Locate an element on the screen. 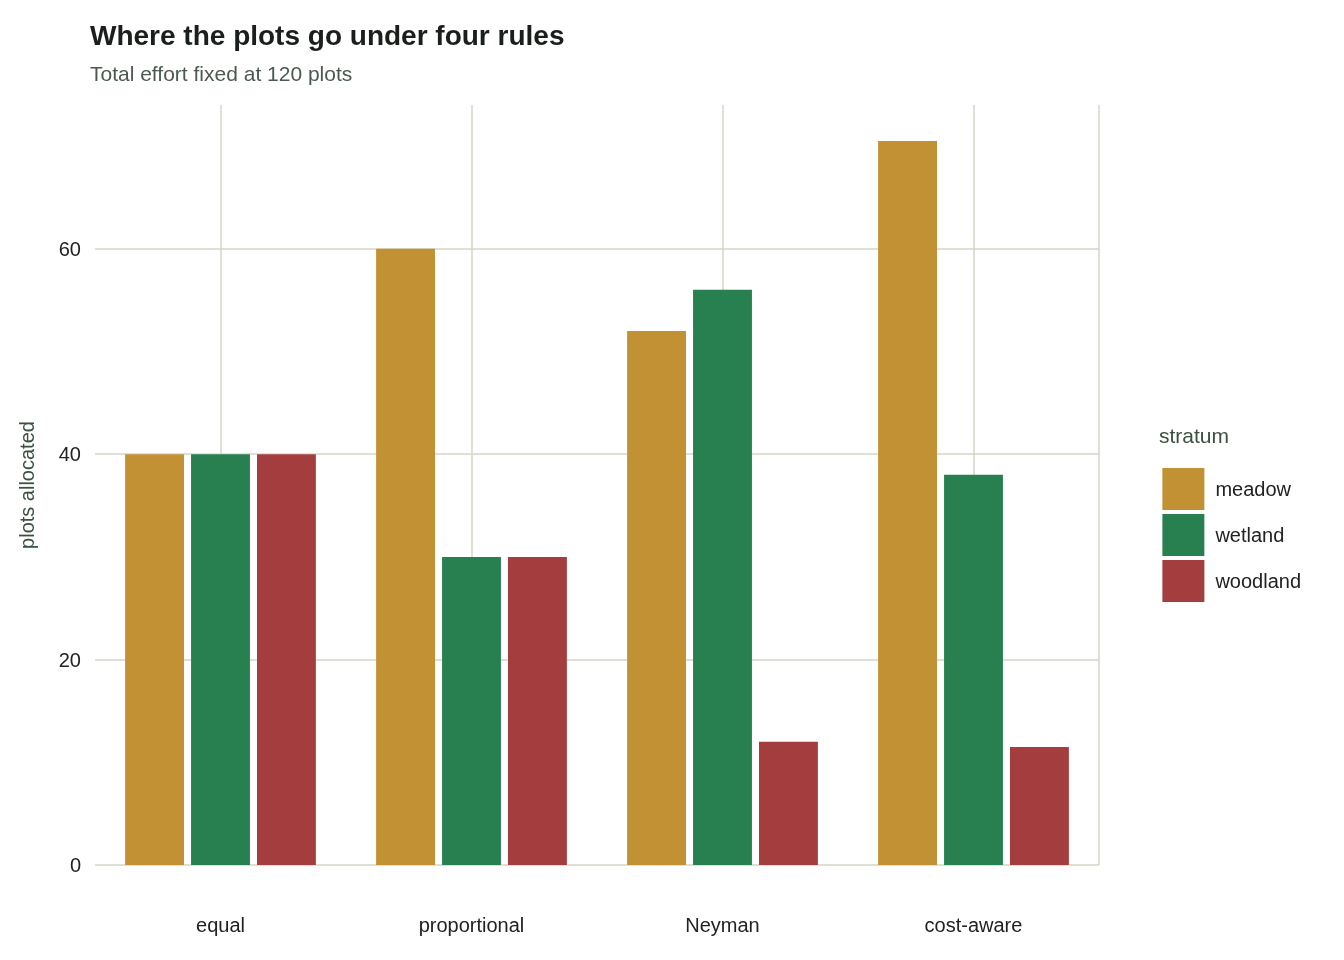 This screenshot has width=1344, height=960. y-tick-label: 20 is located at coordinates (69, 659).